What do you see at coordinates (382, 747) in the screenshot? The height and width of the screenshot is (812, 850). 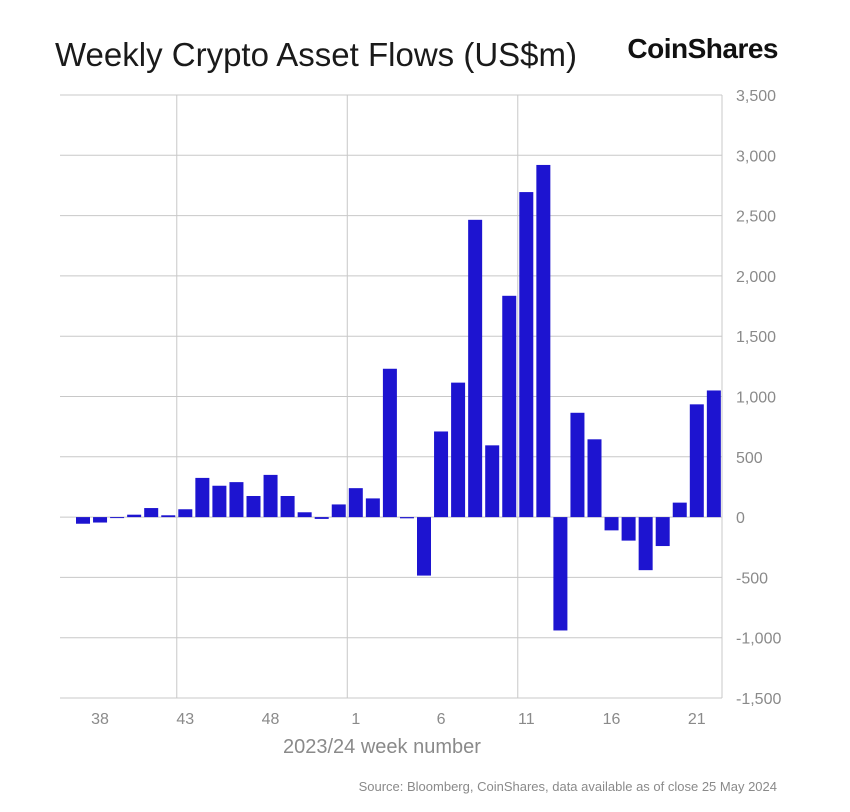 I see `x-axis-label: 2023/24 week number` at bounding box center [382, 747].